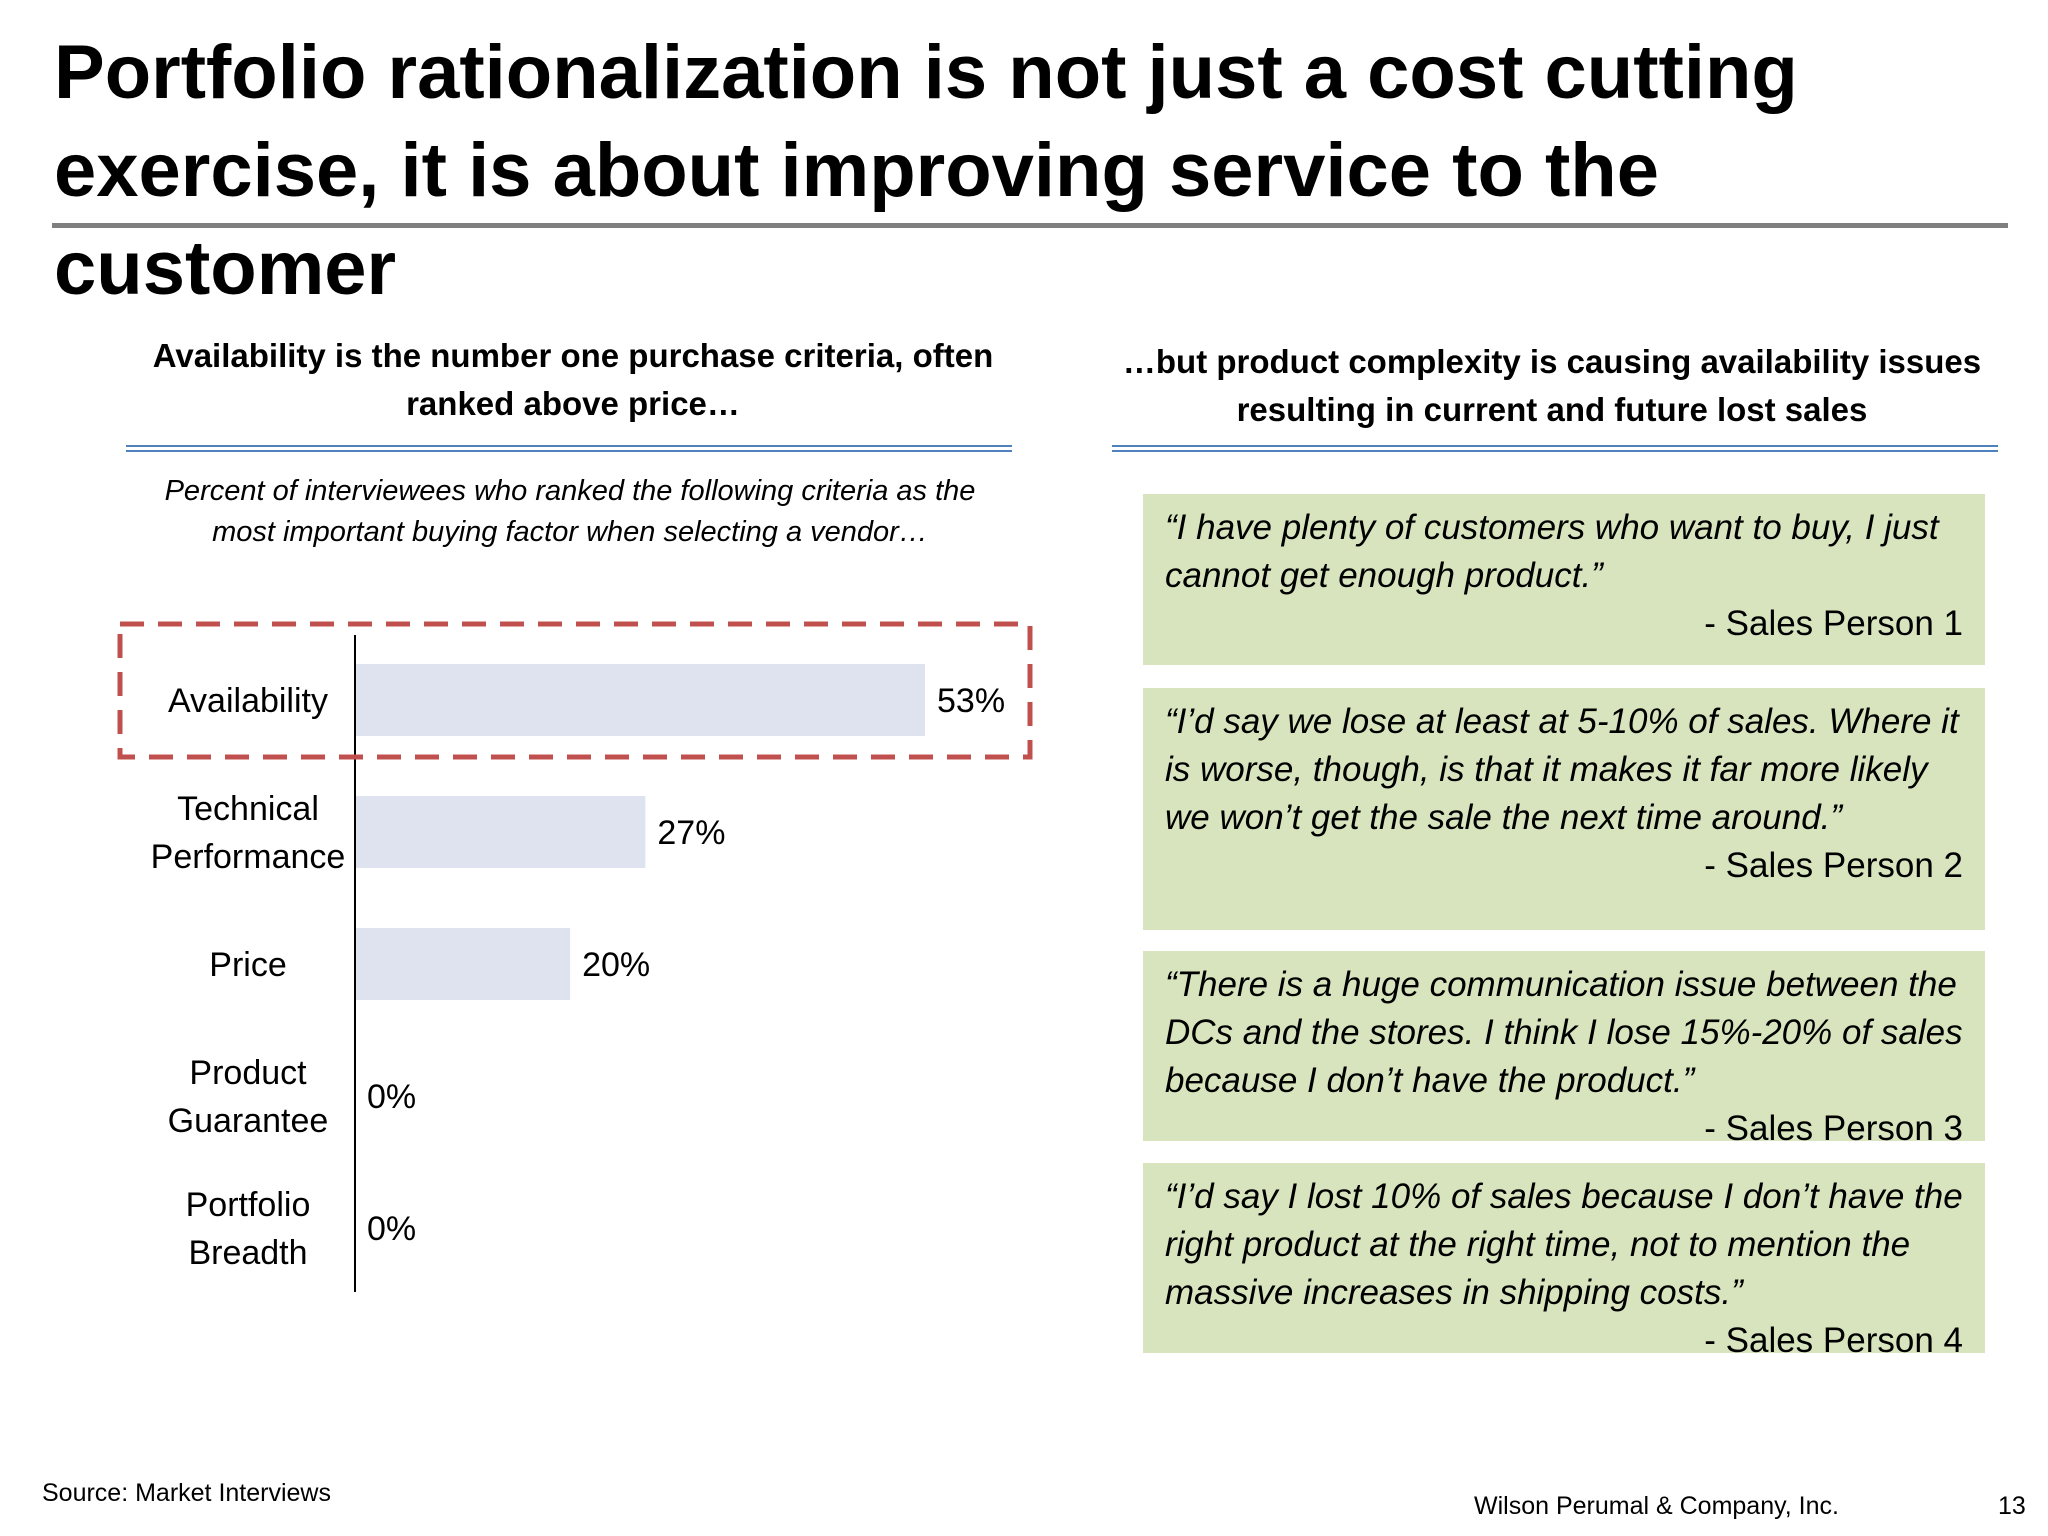 The image size is (2048, 1536). I want to click on value-label: 20%, so click(616, 965).